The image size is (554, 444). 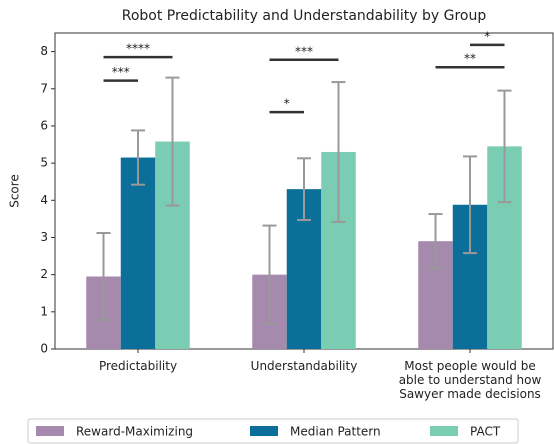 What do you see at coordinates (44, 51) in the screenshot?
I see `y-tick-label: 8` at bounding box center [44, 51].